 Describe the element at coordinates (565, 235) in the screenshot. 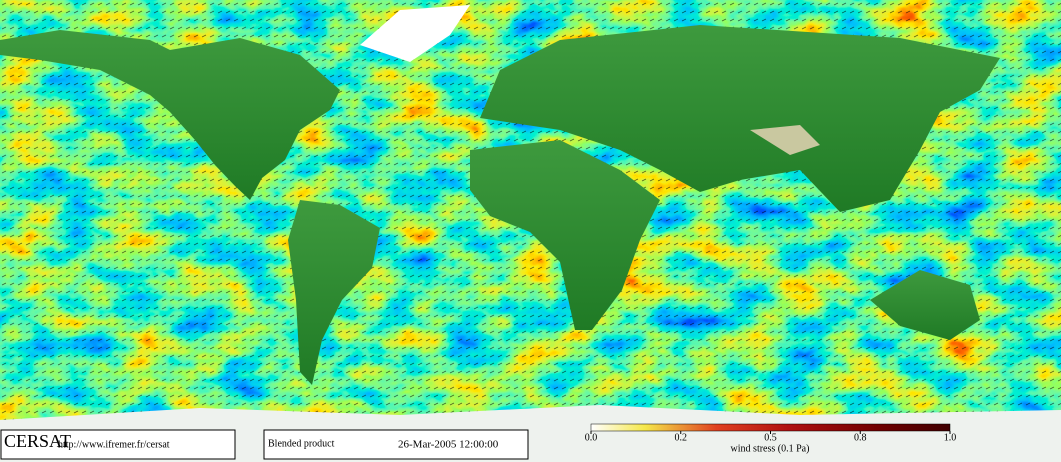

I see `africa` at that location.